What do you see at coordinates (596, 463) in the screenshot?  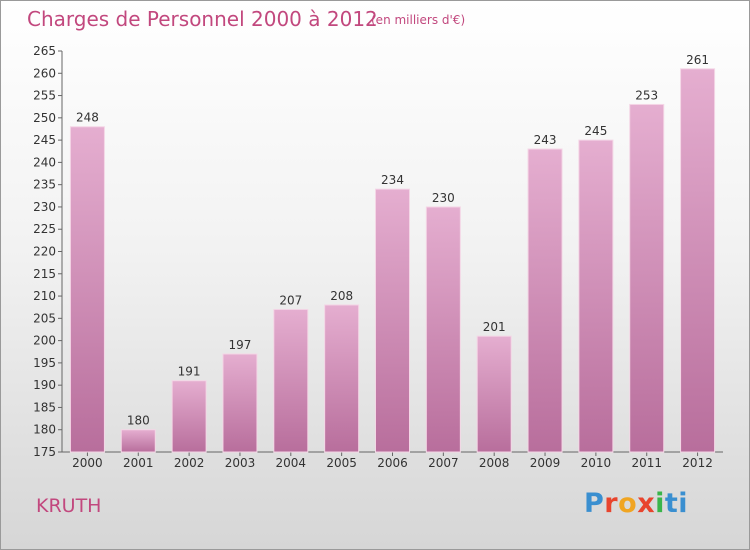 I see `x-tick-label: 2010` at bounding box center [596, 463].